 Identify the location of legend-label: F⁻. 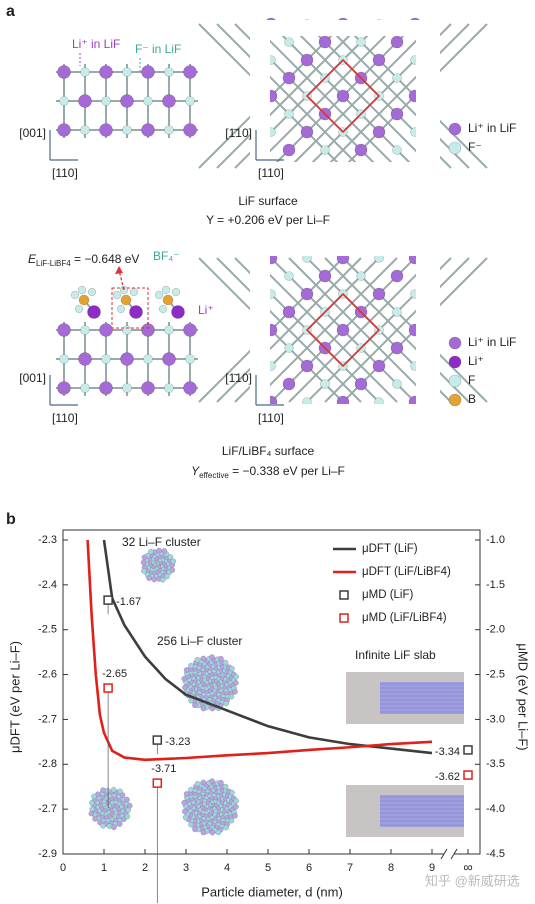
(475, 147).